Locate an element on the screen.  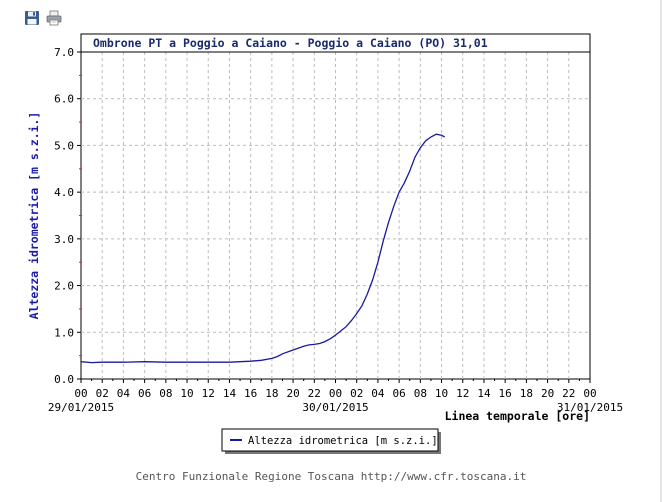
y-tick-label: 3.0 is located at coordinates (64, 239).